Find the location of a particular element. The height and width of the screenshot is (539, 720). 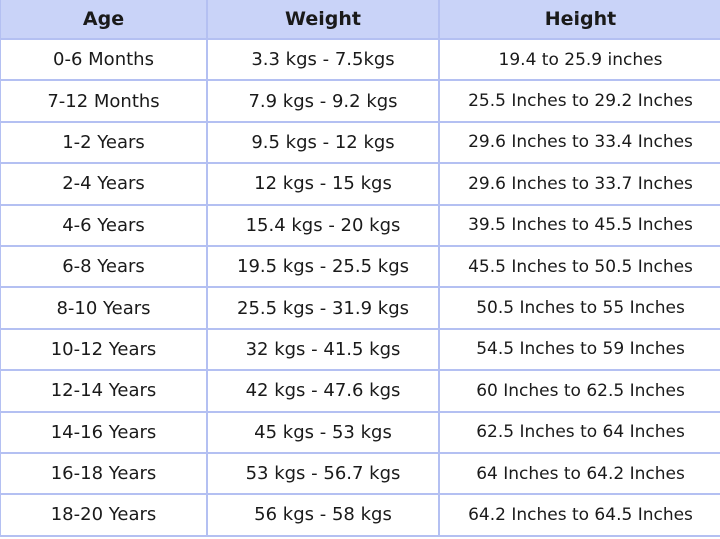

age-cell: 4-6 Years is located at coordinates (104, 225).